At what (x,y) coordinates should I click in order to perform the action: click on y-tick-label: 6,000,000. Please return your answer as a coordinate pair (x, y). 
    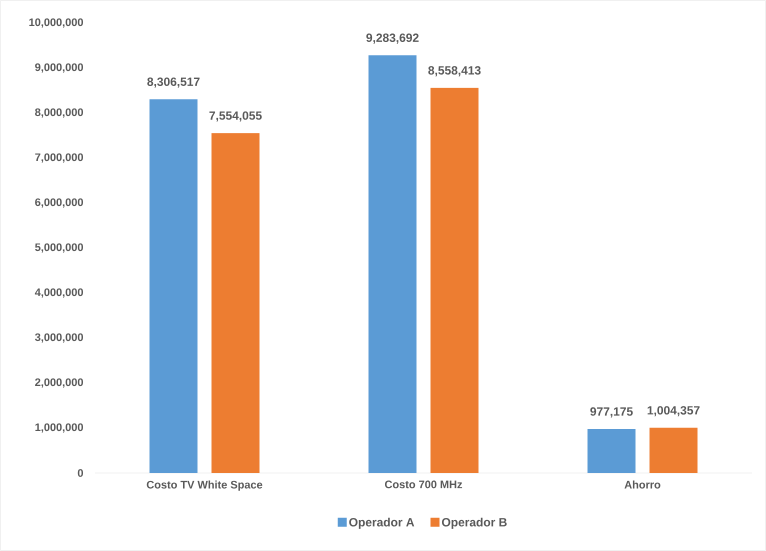
    Looking at the image, I should click on (59, 203).